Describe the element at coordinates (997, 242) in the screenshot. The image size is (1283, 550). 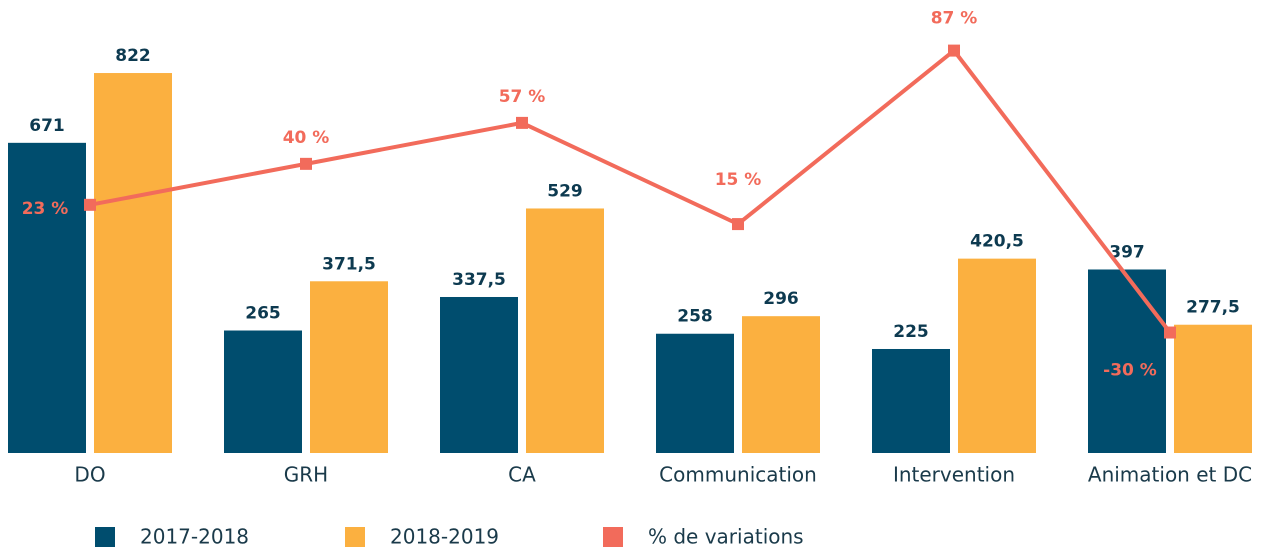
I see `bar-label: 420,5` at that location.